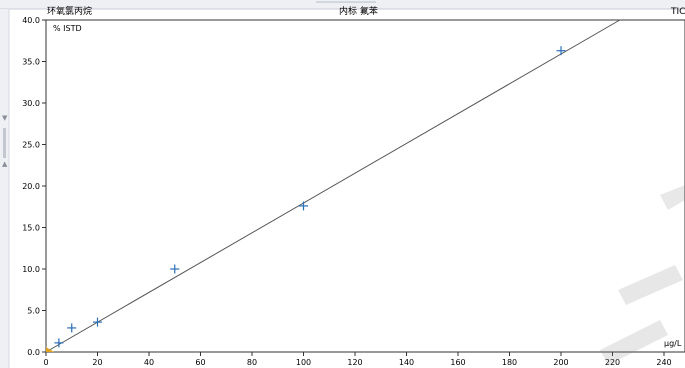  I want to click on y-tick-label: 20.0, so click(31, 186).